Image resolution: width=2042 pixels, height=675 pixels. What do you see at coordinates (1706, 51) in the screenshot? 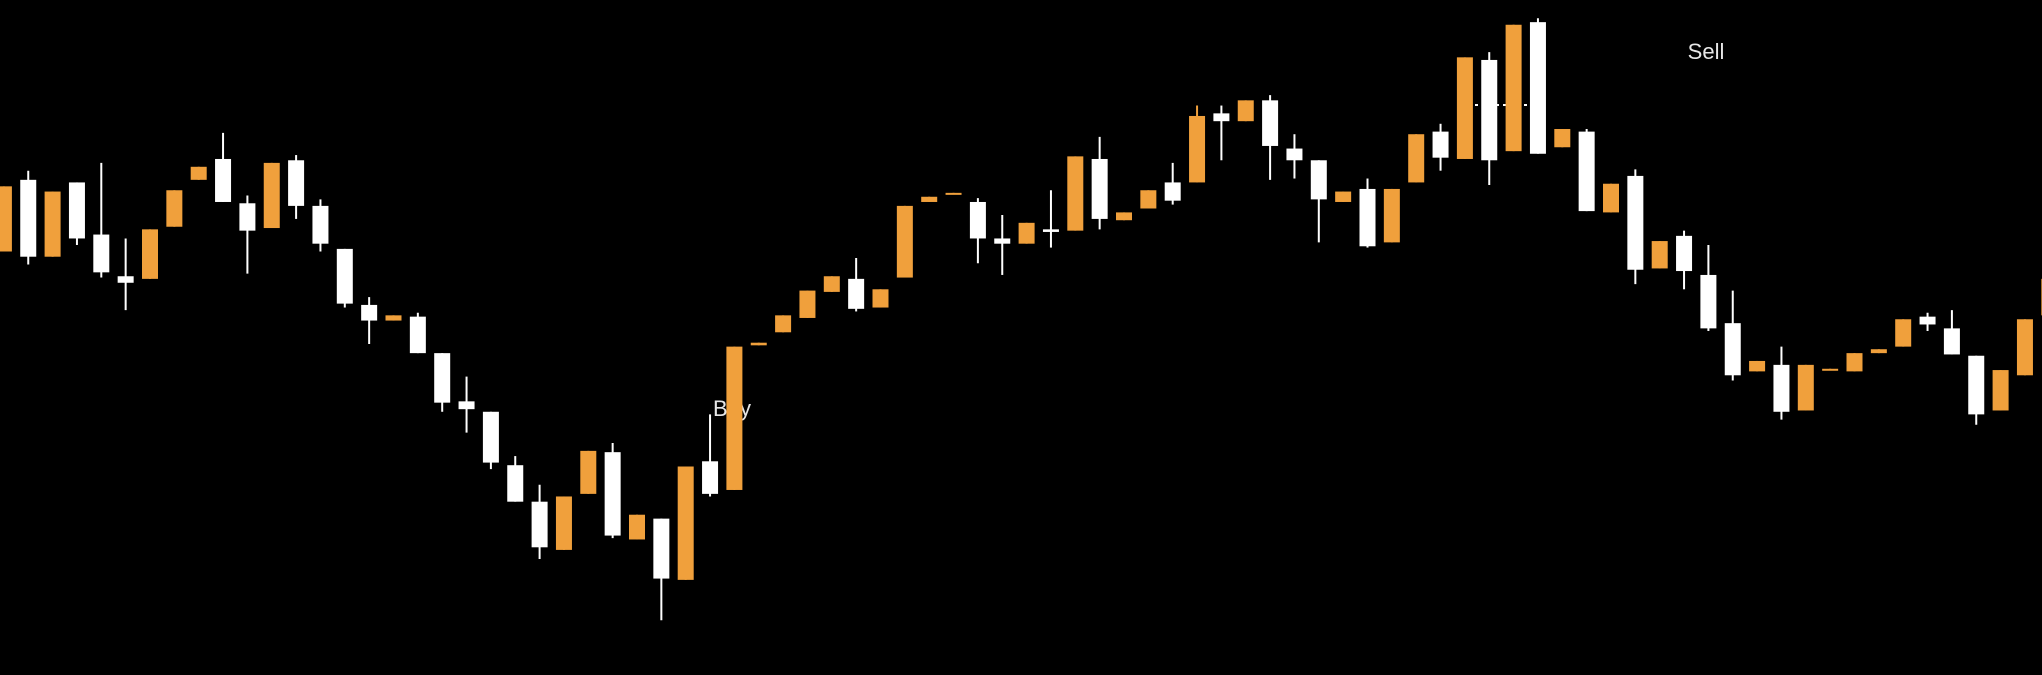
I see `annotation: Sell` at bounding box center [1706, 51].